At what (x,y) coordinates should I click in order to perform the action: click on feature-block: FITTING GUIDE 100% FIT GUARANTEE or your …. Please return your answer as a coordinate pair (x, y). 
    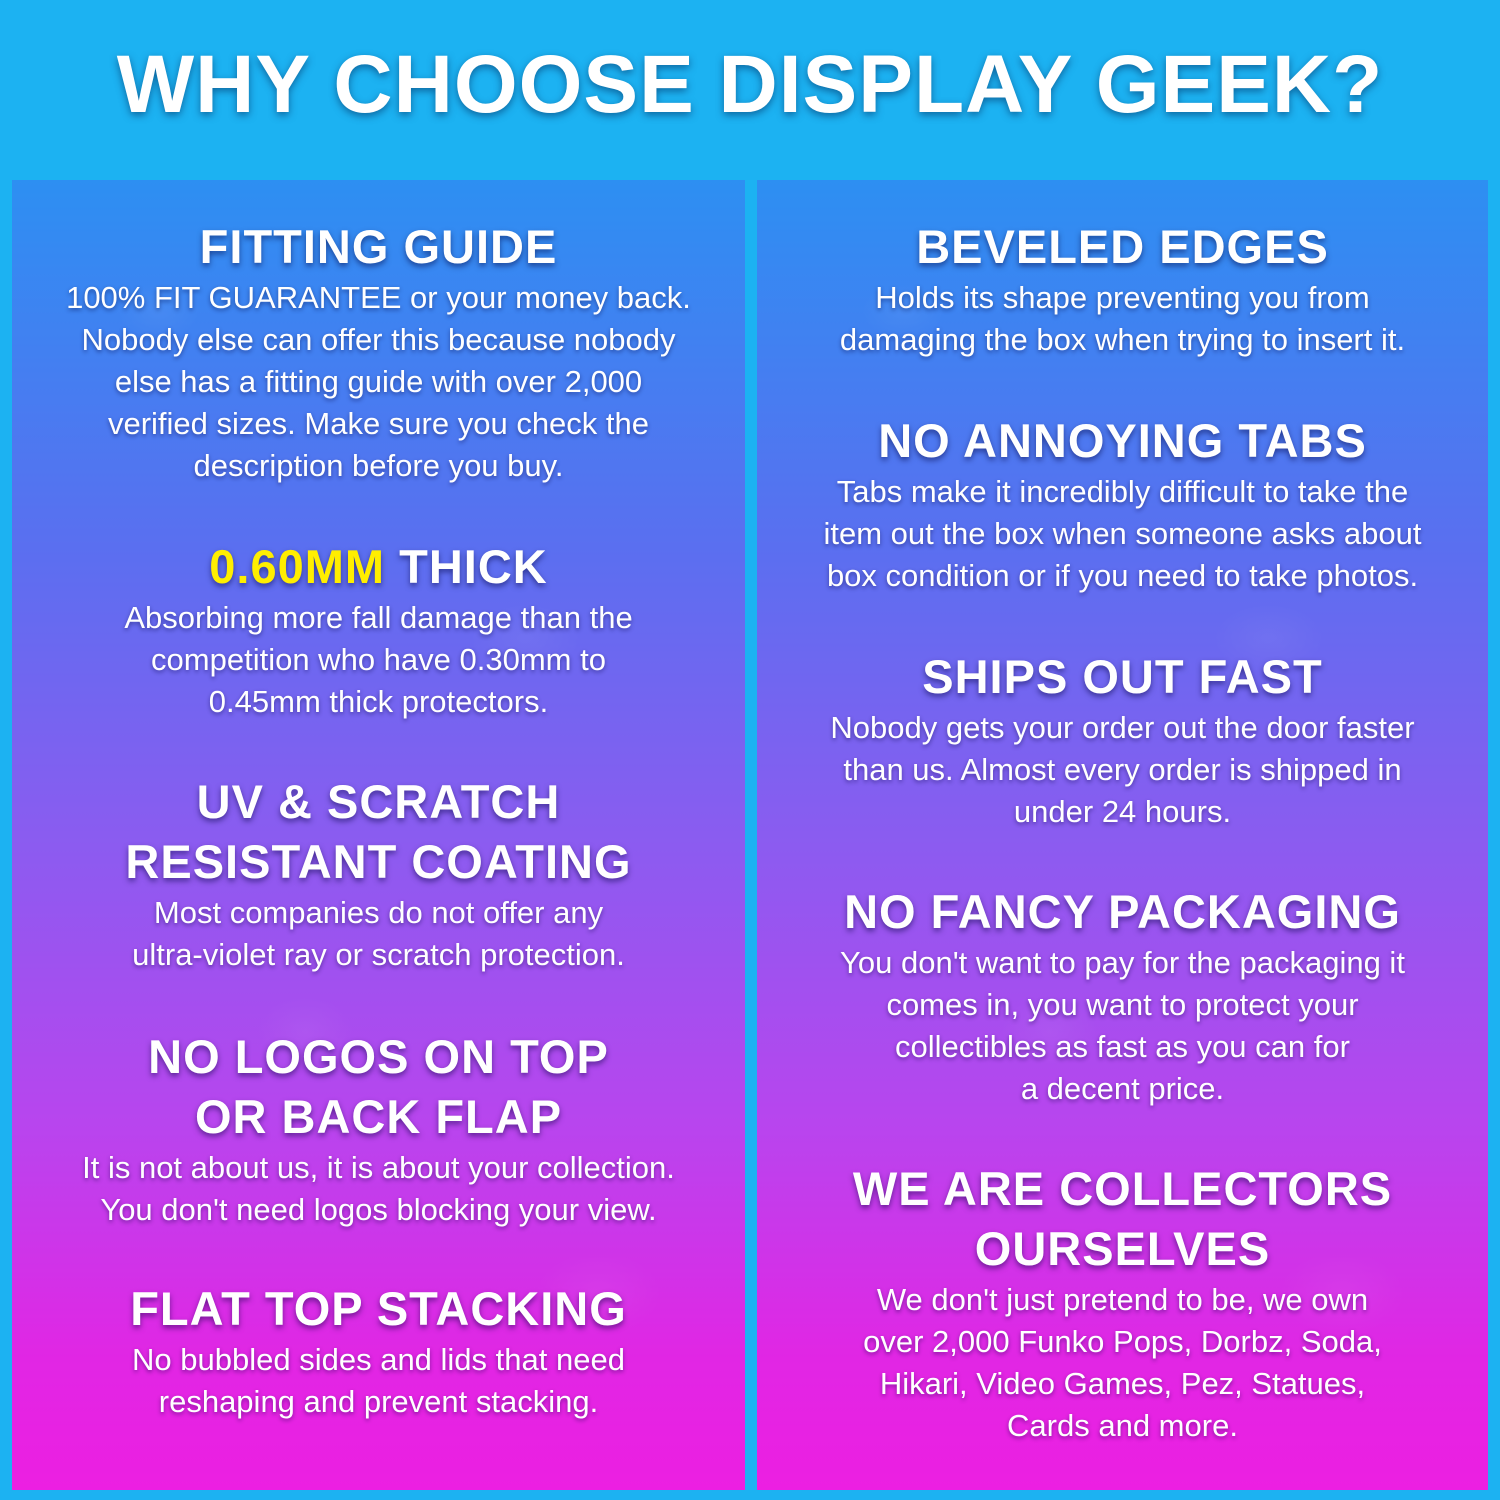
    Looking at the image, I should click on (378, 352).